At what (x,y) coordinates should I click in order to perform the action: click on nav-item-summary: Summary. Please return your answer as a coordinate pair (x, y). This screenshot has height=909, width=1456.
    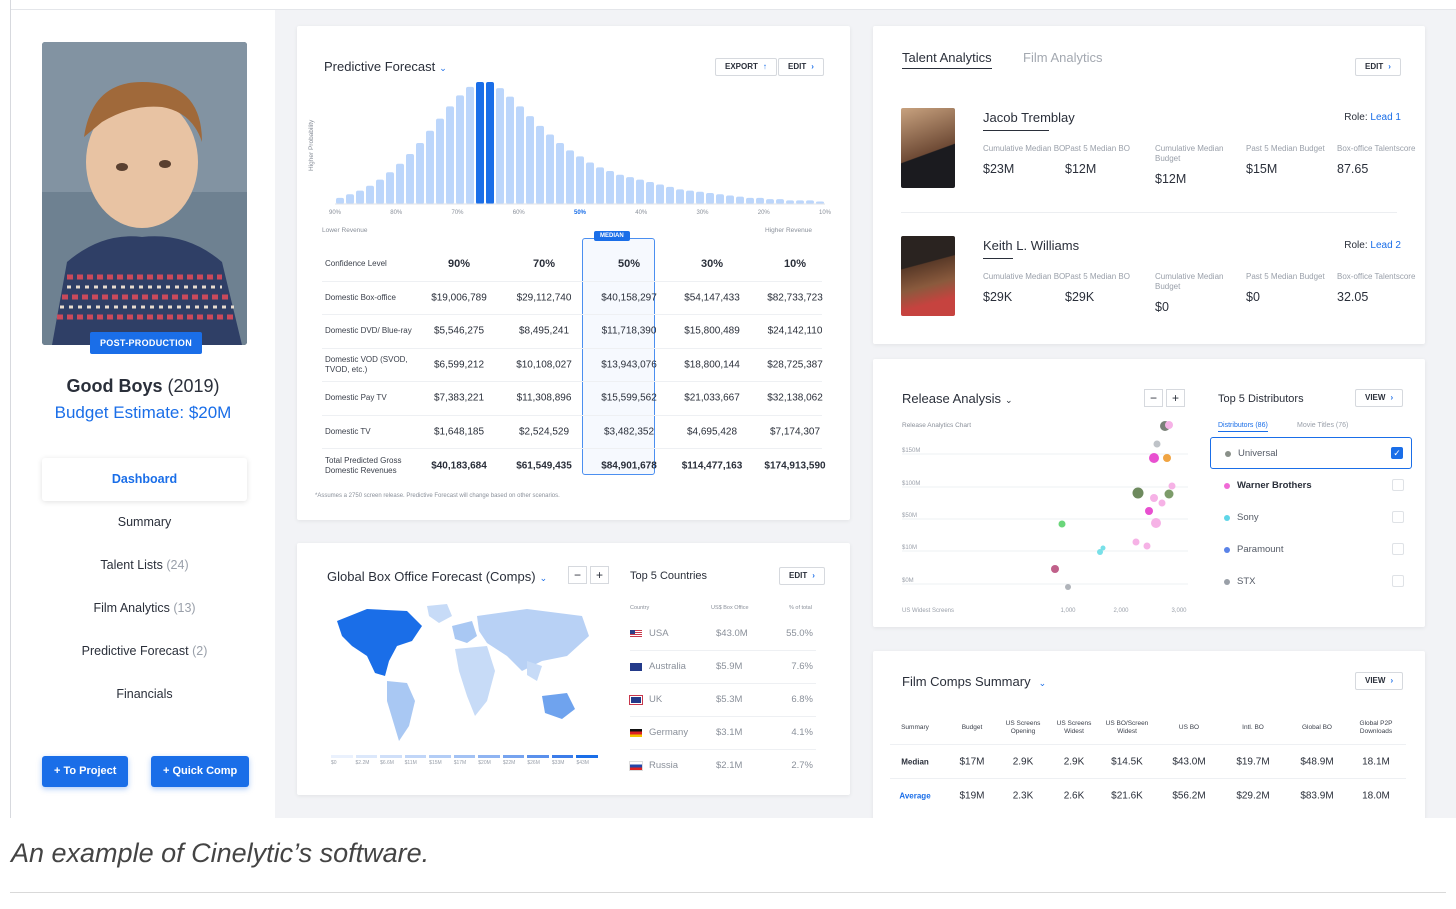
    Looking at the image, I should click on (144, 522).